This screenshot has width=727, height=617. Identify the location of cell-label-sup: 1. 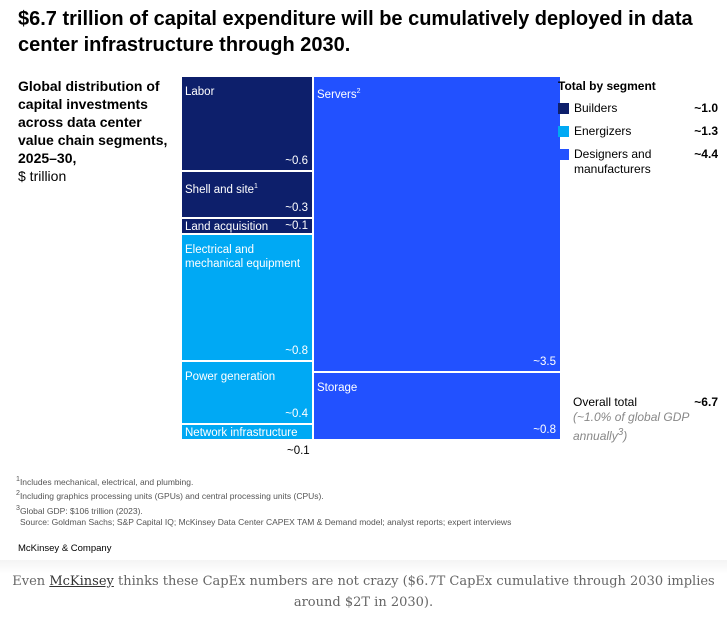
(256, 186).